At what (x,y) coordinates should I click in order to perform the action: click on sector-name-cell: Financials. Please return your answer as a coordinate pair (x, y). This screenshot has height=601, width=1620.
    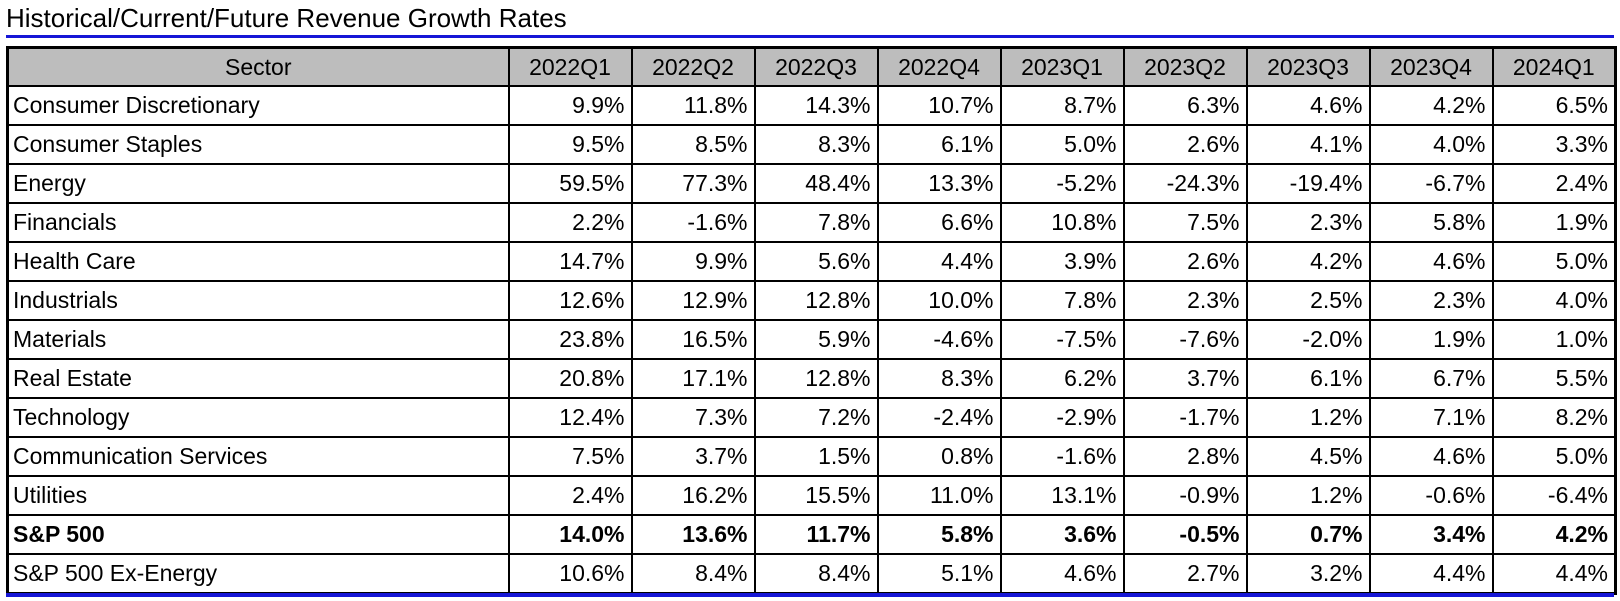
    Looking at the image, I should click on (258, 222).